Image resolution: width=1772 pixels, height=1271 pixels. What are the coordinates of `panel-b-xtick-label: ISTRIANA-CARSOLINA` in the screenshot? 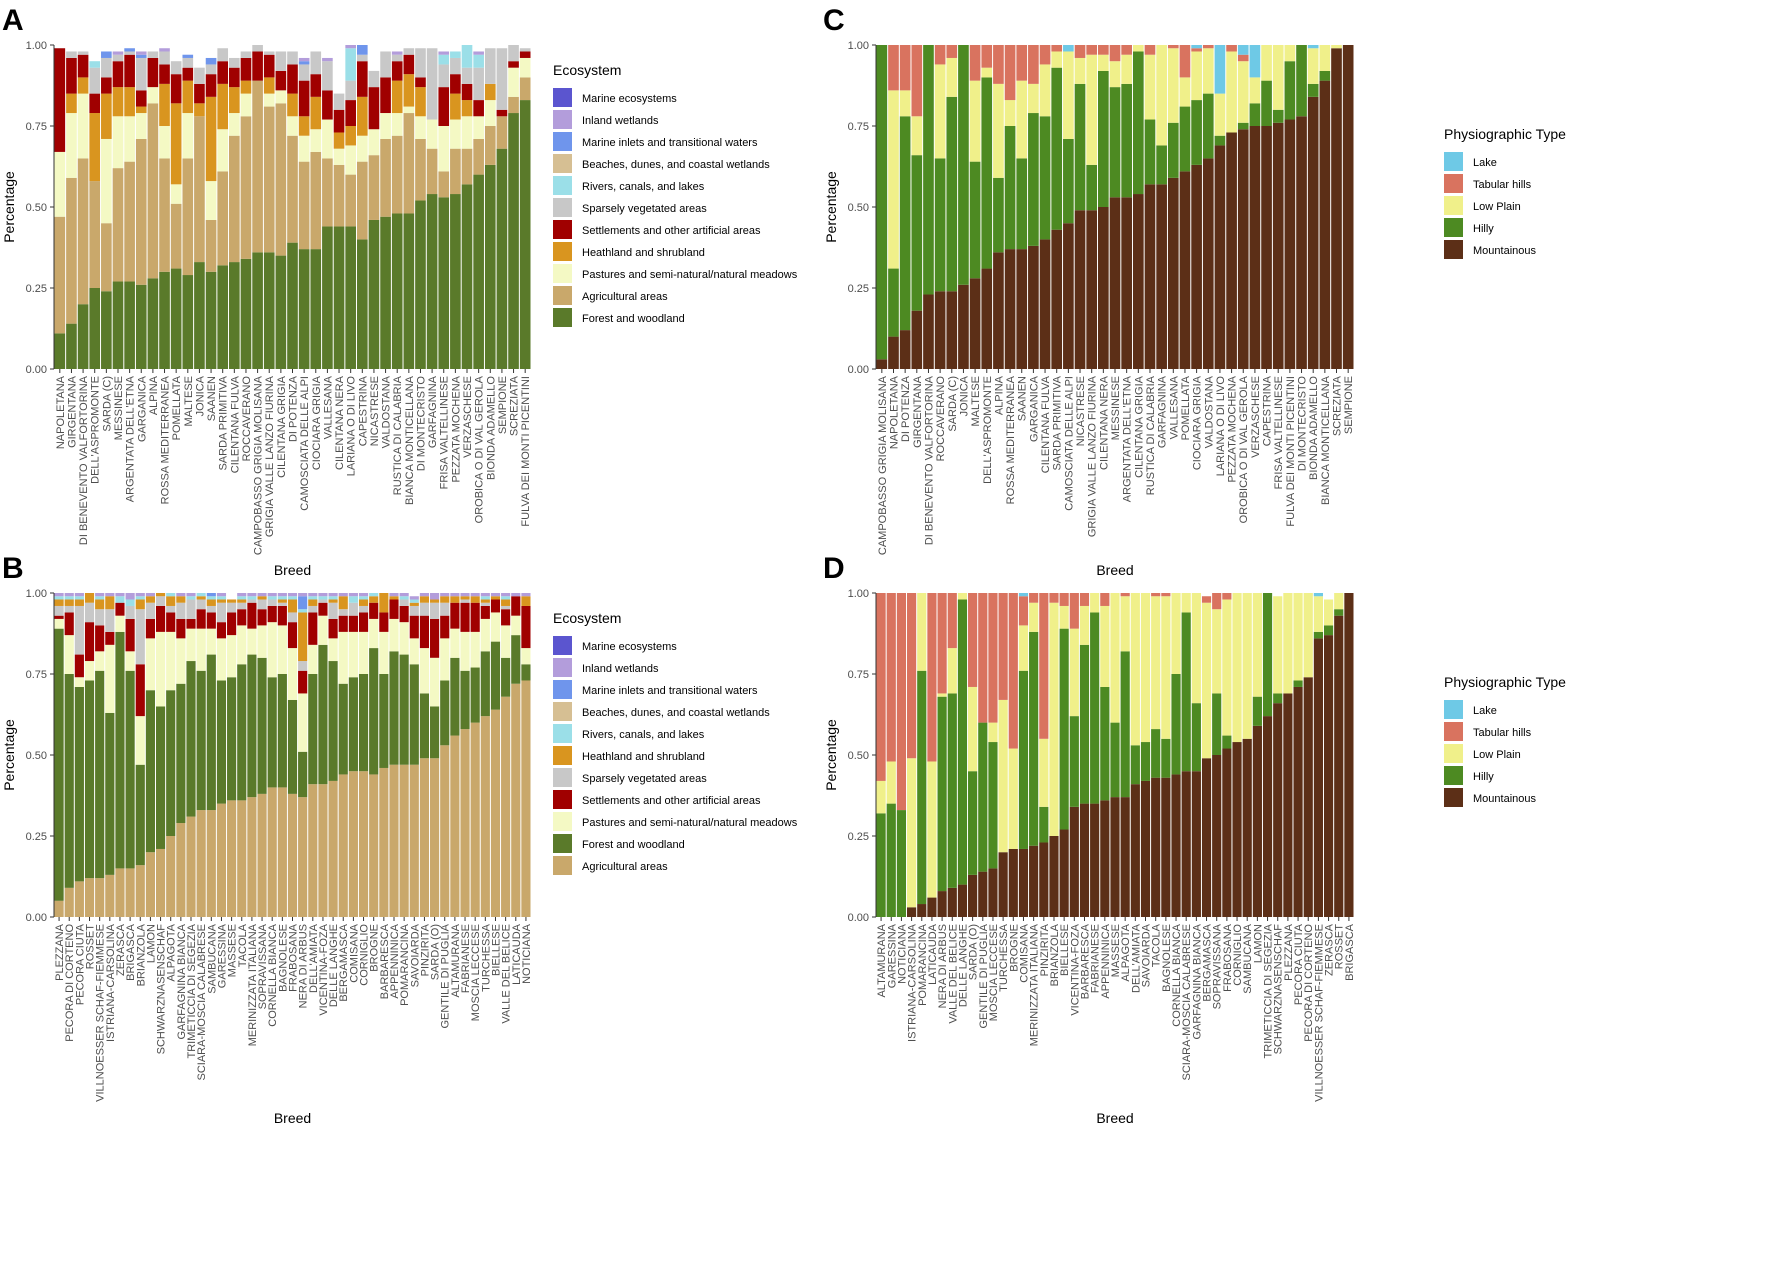 It's located at (111, 982).